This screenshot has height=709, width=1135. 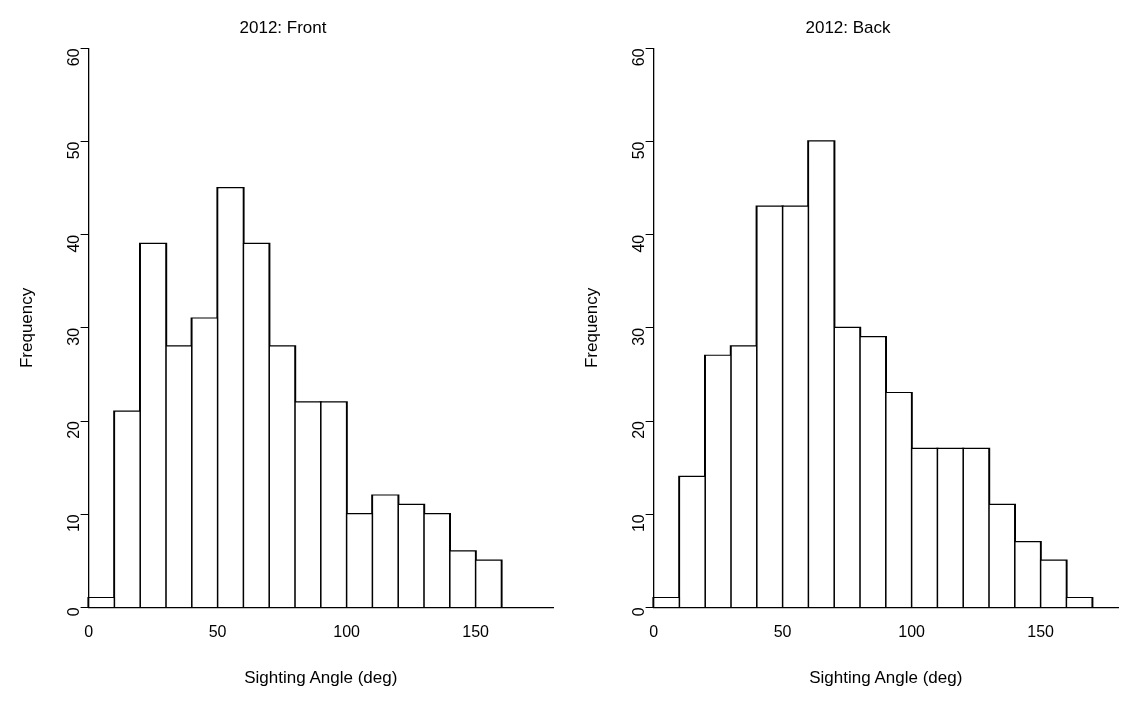 What do you see at coordinates (283, 27) in the screenshot?
I see `chart-title: 2012: Front` at bounding box center [283, 27].